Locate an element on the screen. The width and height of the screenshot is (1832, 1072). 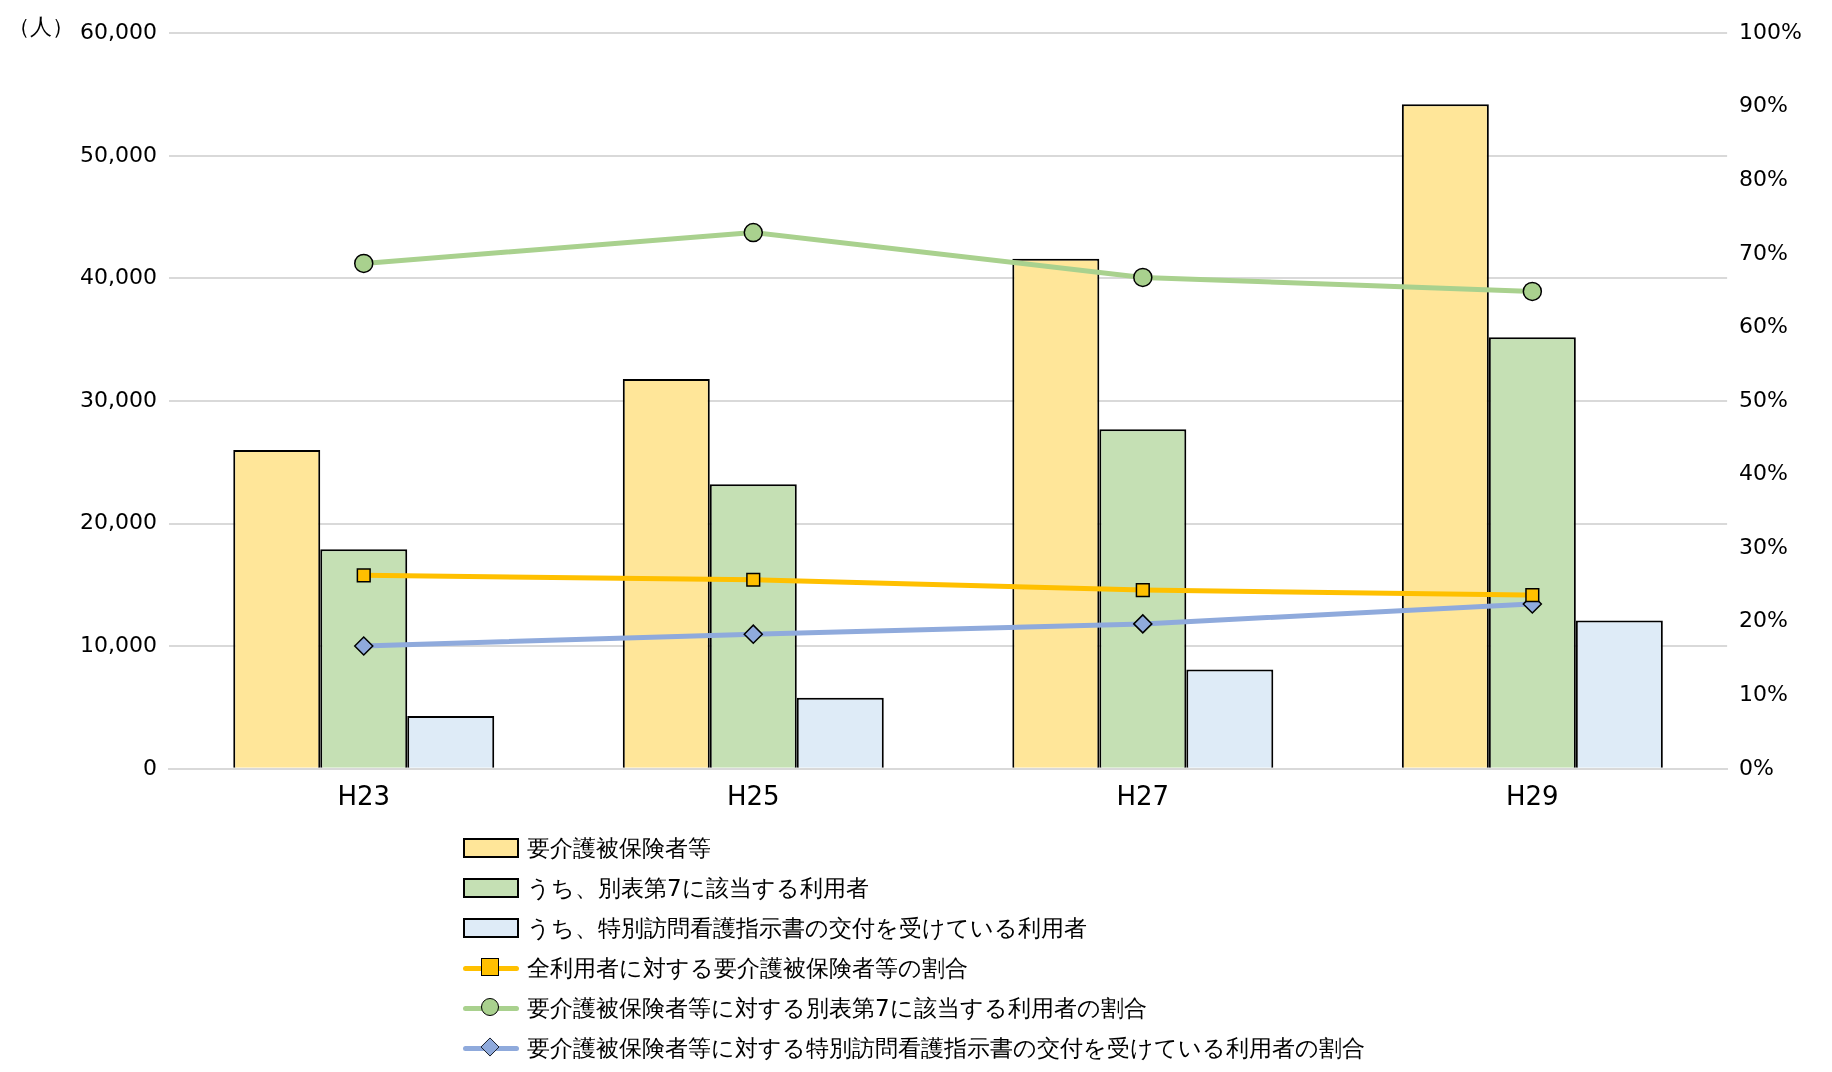
legend-label: 要介護被保険者等に対する別表第7に該当する利用者の割合 is located at coordinates (837, 1008).